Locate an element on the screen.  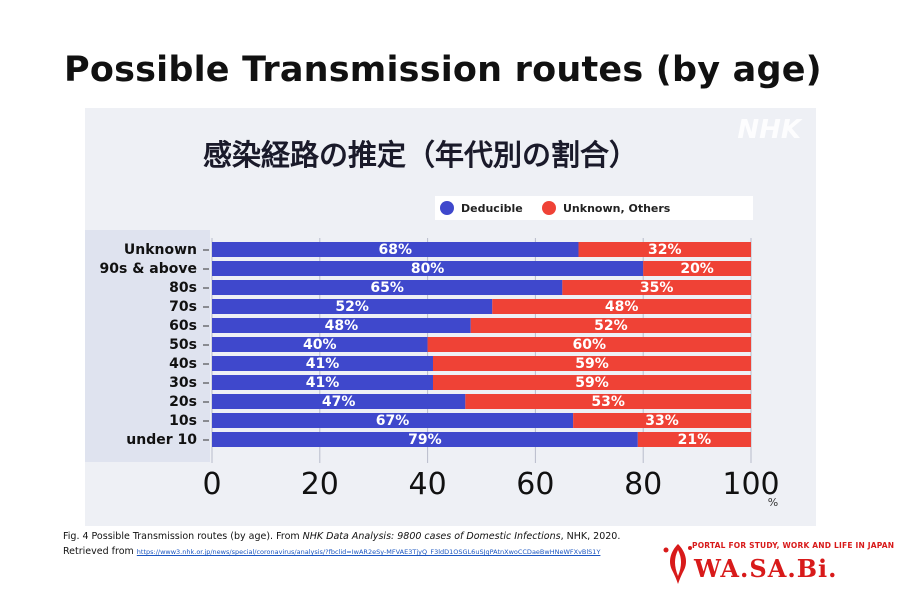
data-label: 53% is located at coordinates (608, 402).